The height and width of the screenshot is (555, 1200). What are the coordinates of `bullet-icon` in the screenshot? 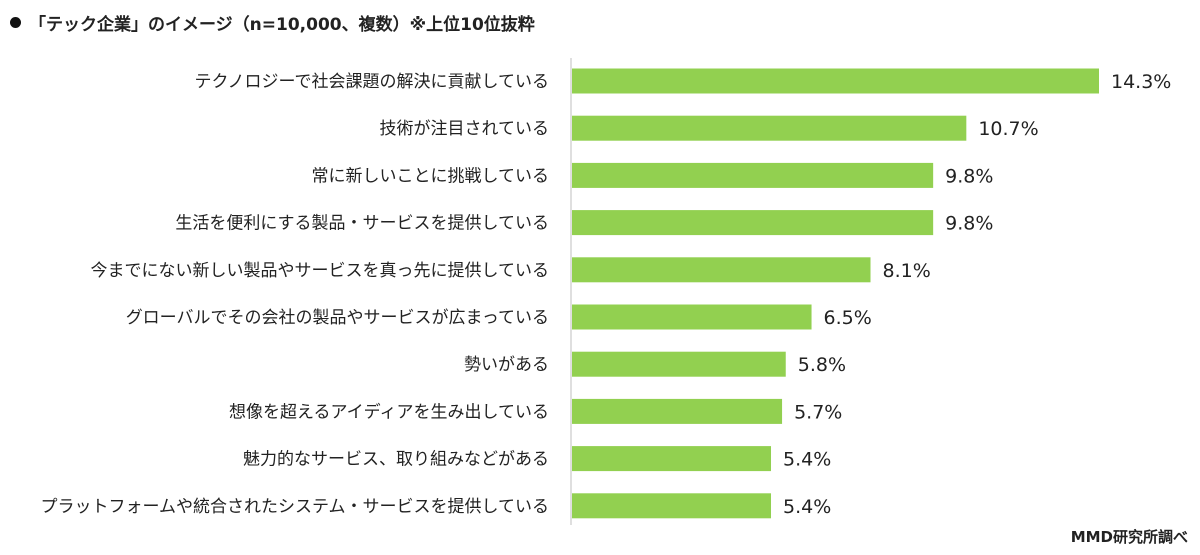 It's located at (15, 22).